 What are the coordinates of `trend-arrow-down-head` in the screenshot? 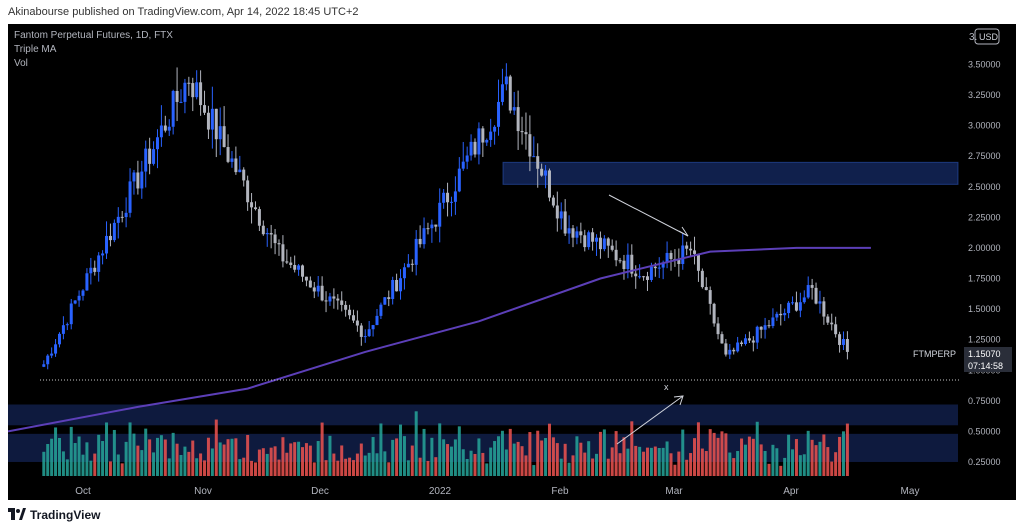 It's located at (683, 231).